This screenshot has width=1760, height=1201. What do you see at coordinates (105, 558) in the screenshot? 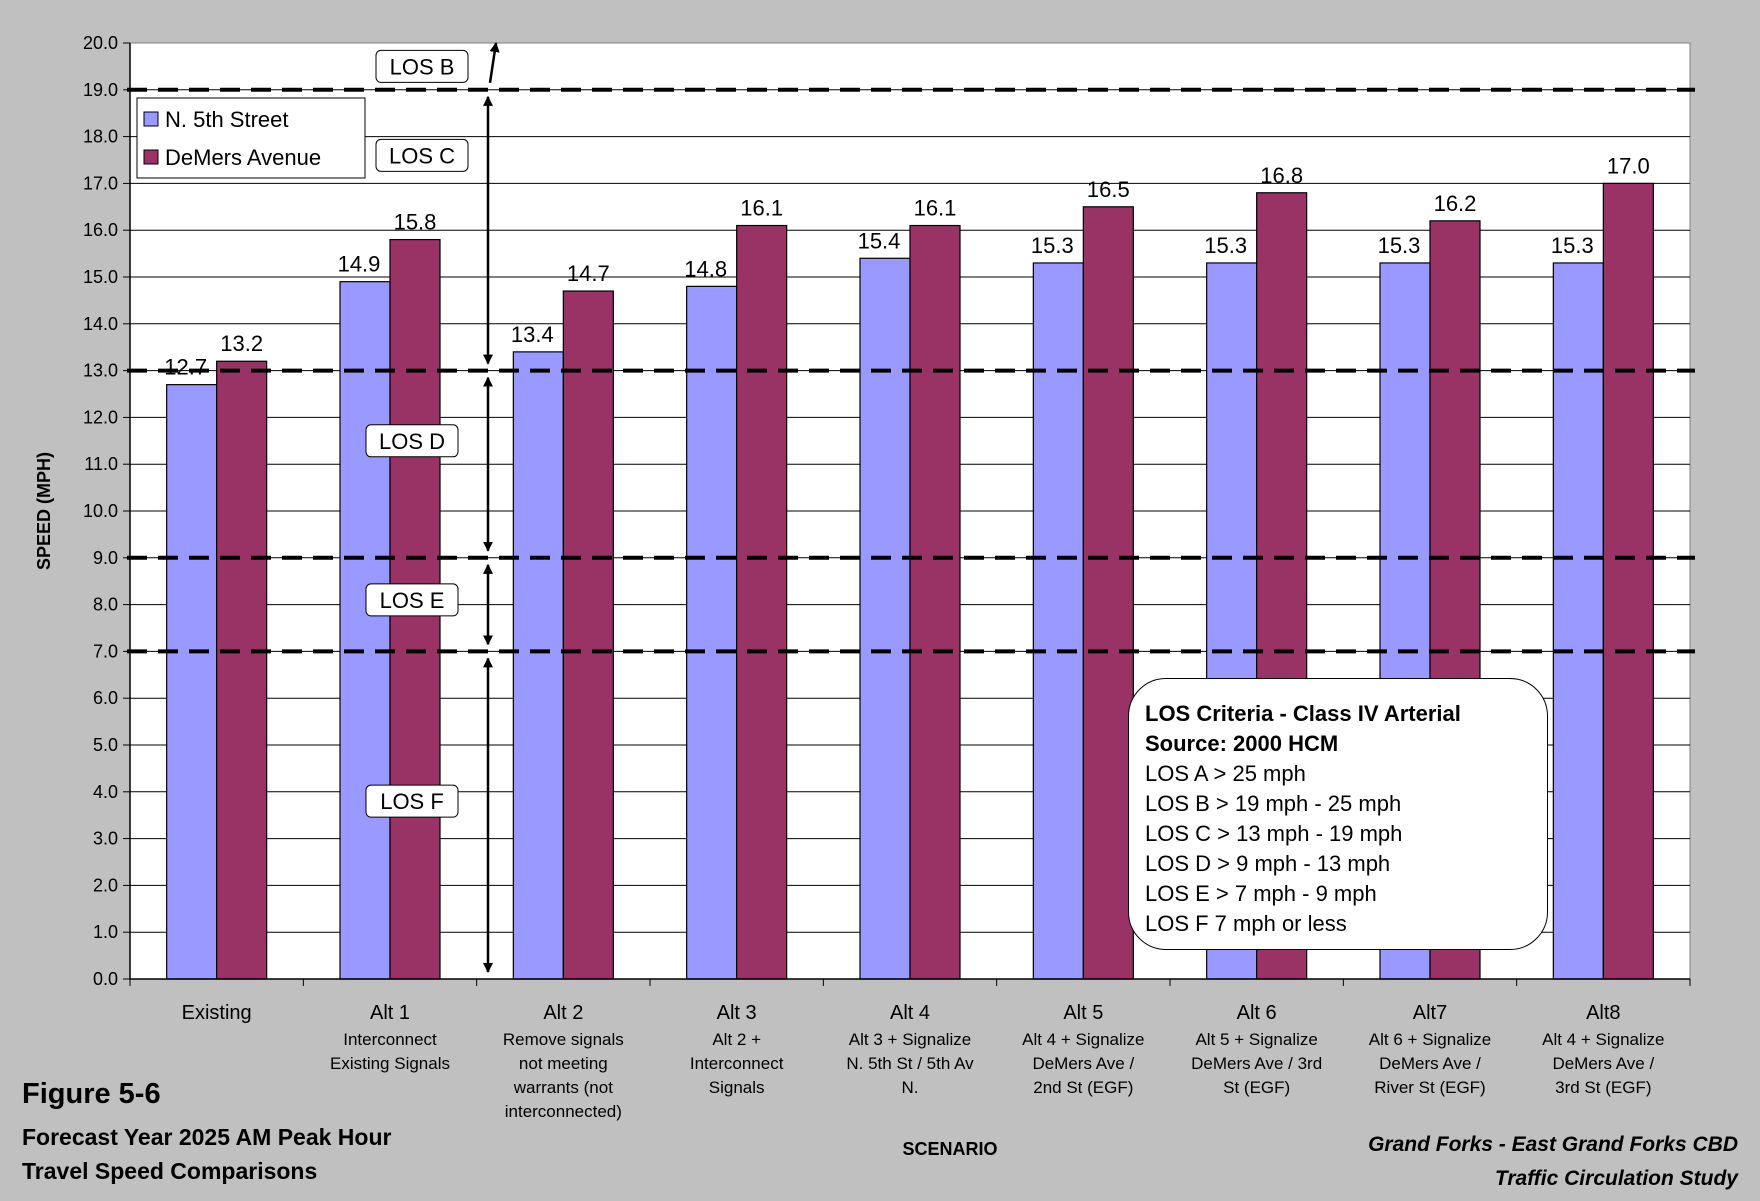
I see `y-tick-label: 9.0` at bounding box center [105, 558].